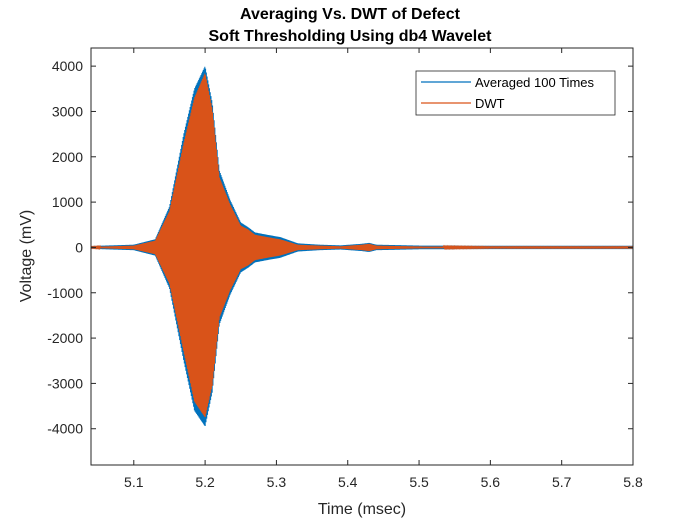 This screenshot has width=700, height=525. What do you see at coordinates (26, 256) in the screenshot?
I see `y-axis-label: Voltage (mV)` at bounding box center [26, 256].